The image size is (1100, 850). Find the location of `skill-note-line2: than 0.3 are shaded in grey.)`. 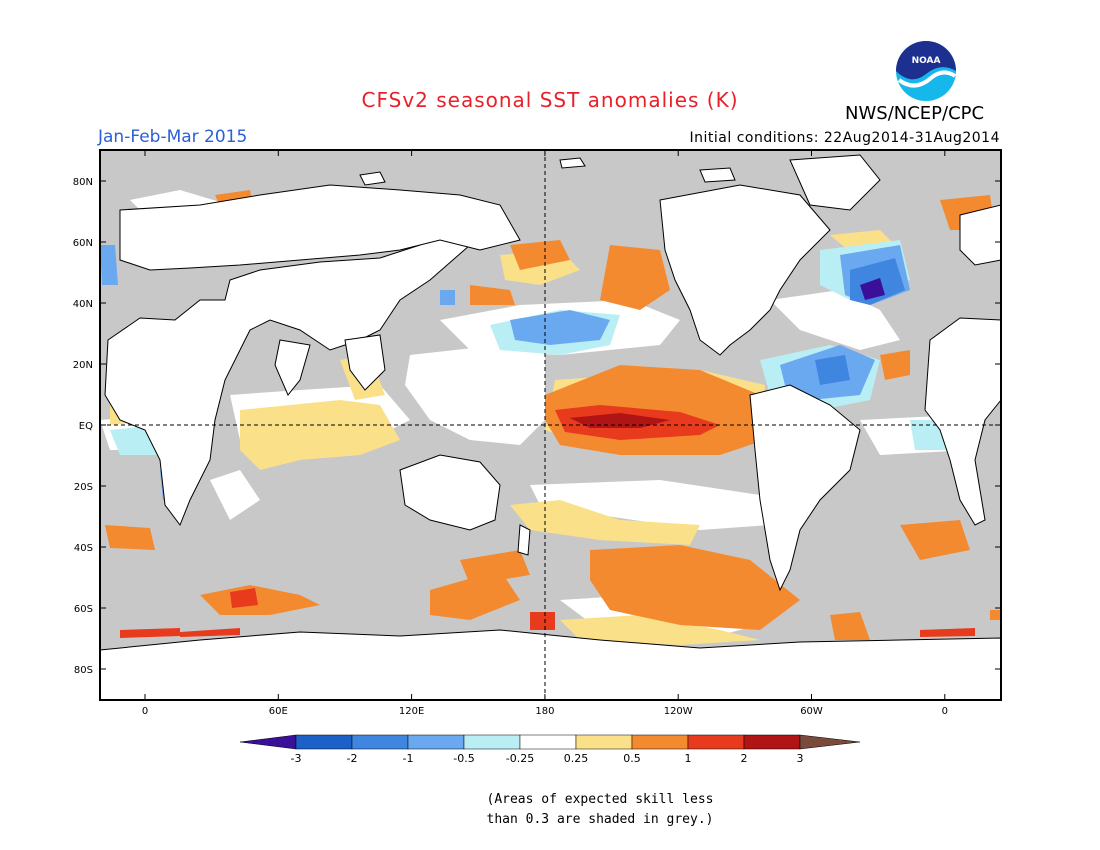

skill-note-line2: than 0.3 are shaded in grey.) is located at coordinates (600, 819).